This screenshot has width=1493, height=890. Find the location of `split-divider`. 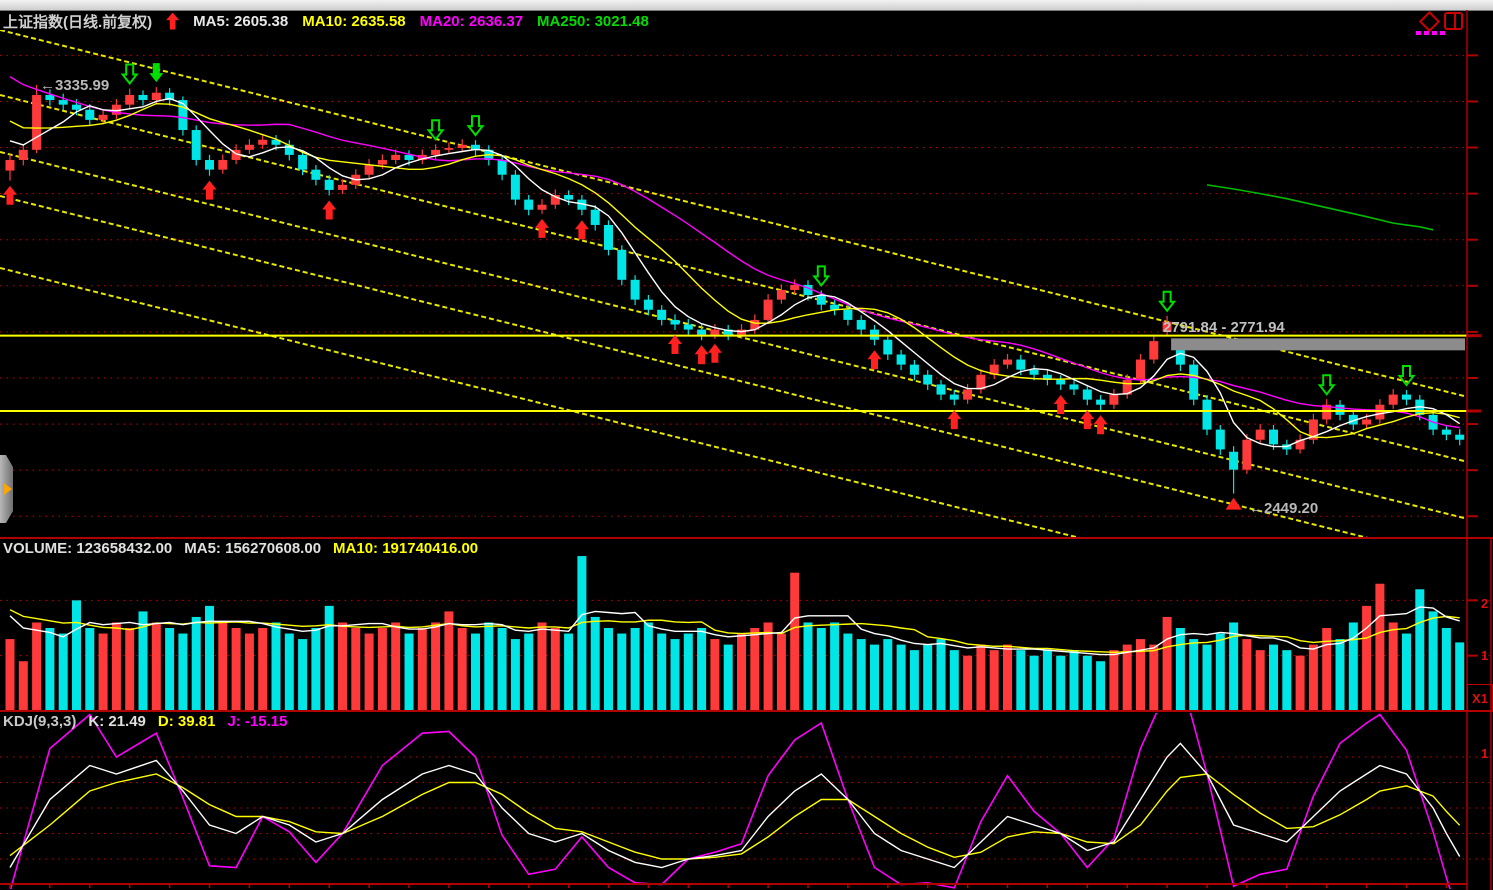

split-divider is located at coordinates (1455, 21).